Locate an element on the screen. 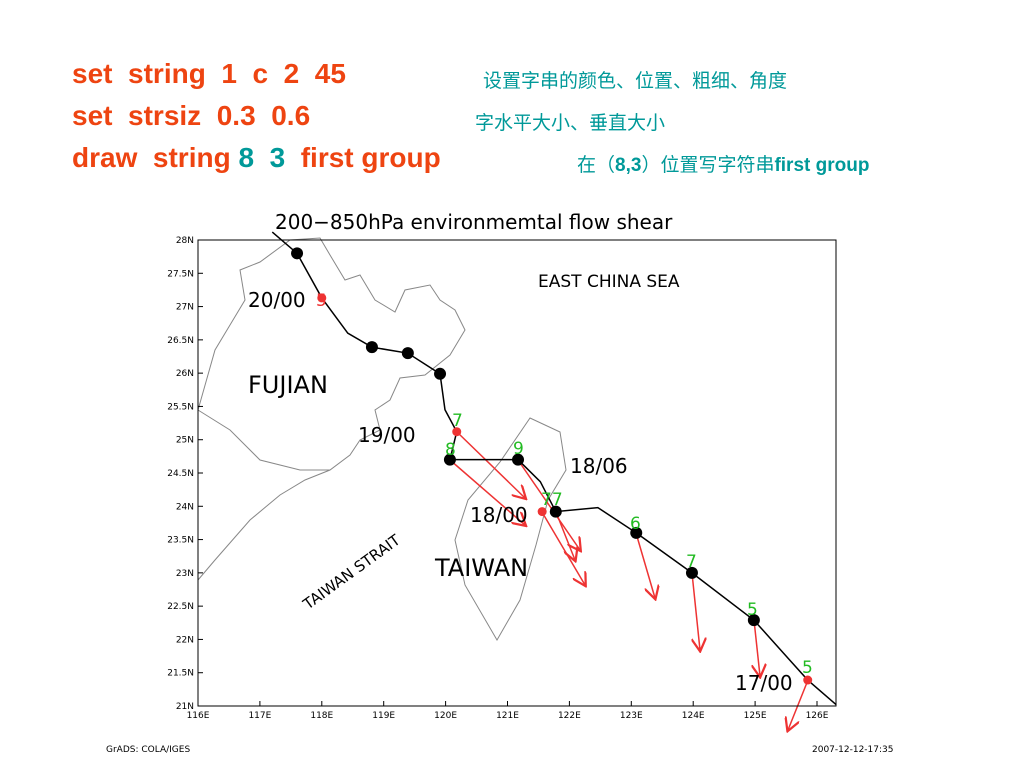 The image size is (1024, 768). command-line: draw string 8 3 first group is located at coordinates (256, 158).